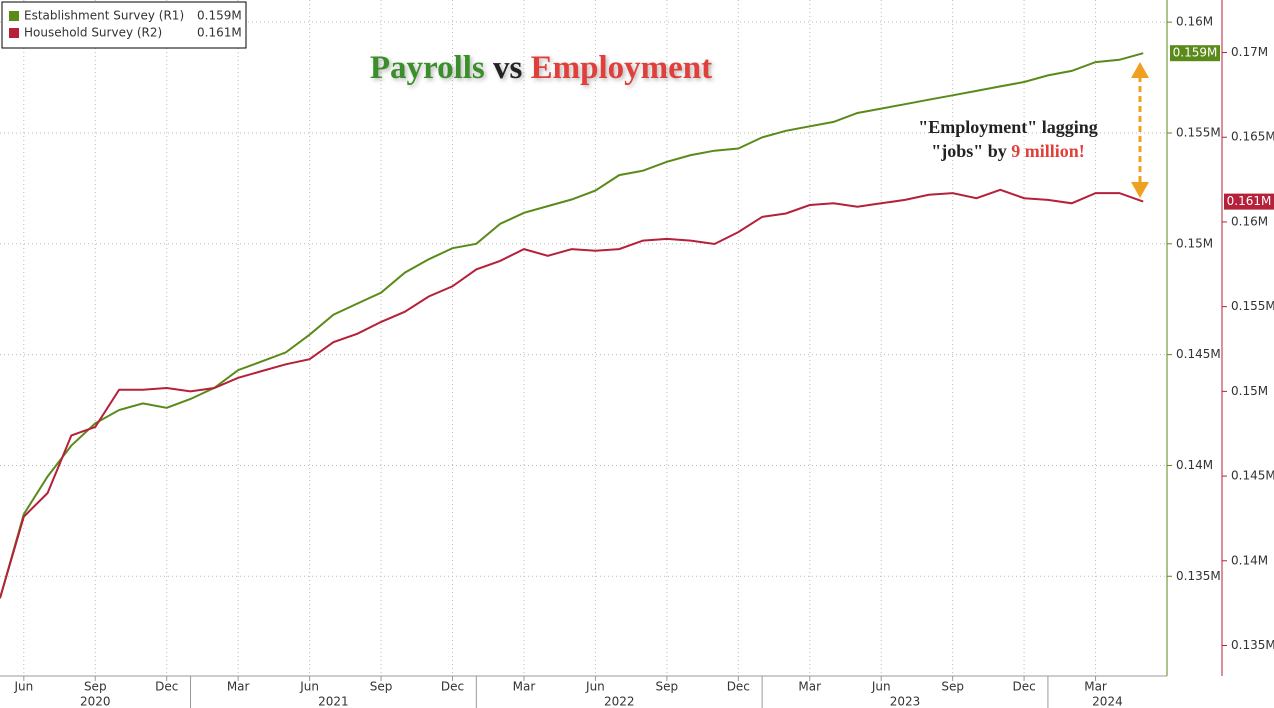  I want to click on gap-arrow, so click(1140, 130).